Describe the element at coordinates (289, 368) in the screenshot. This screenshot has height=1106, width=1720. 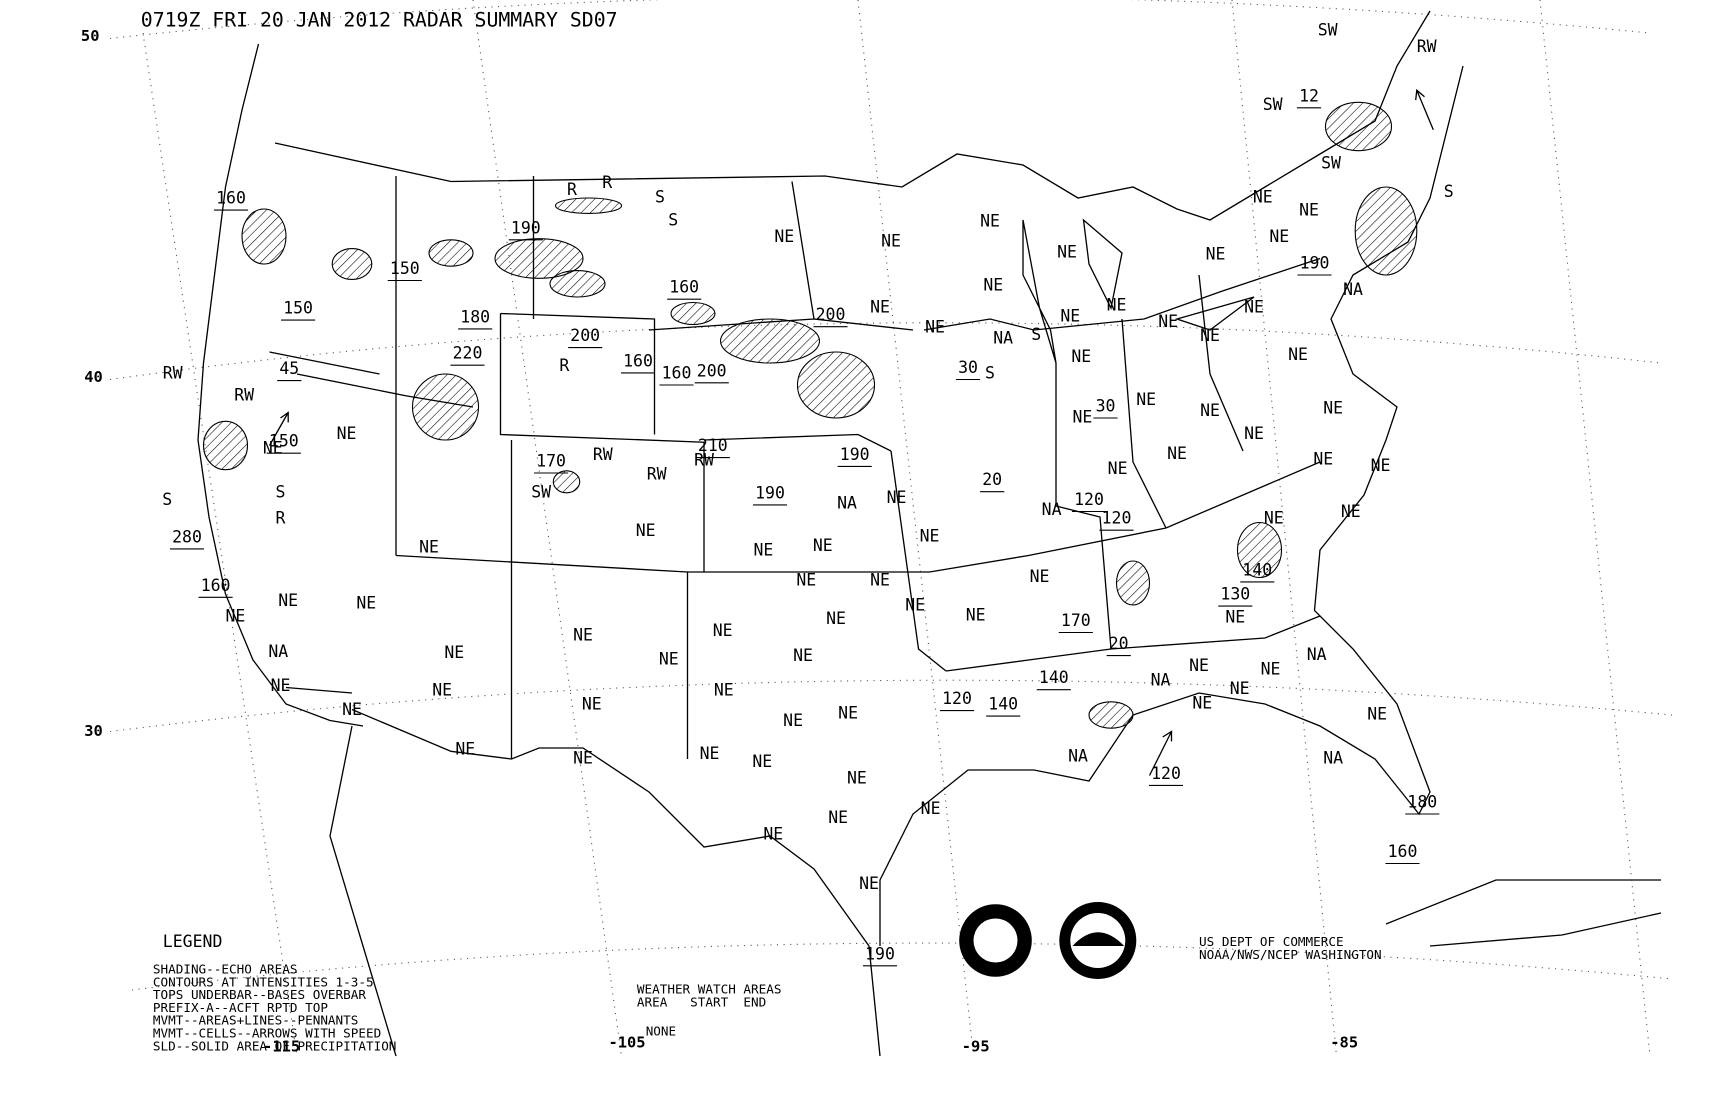
I see `station-label: 45` at that location.